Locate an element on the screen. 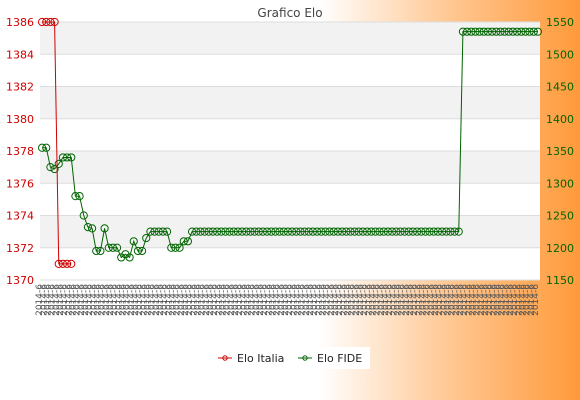 This screenshot has height=400, width=580. y-left-tick-label: 1384 is located at coordinates (20, 54).